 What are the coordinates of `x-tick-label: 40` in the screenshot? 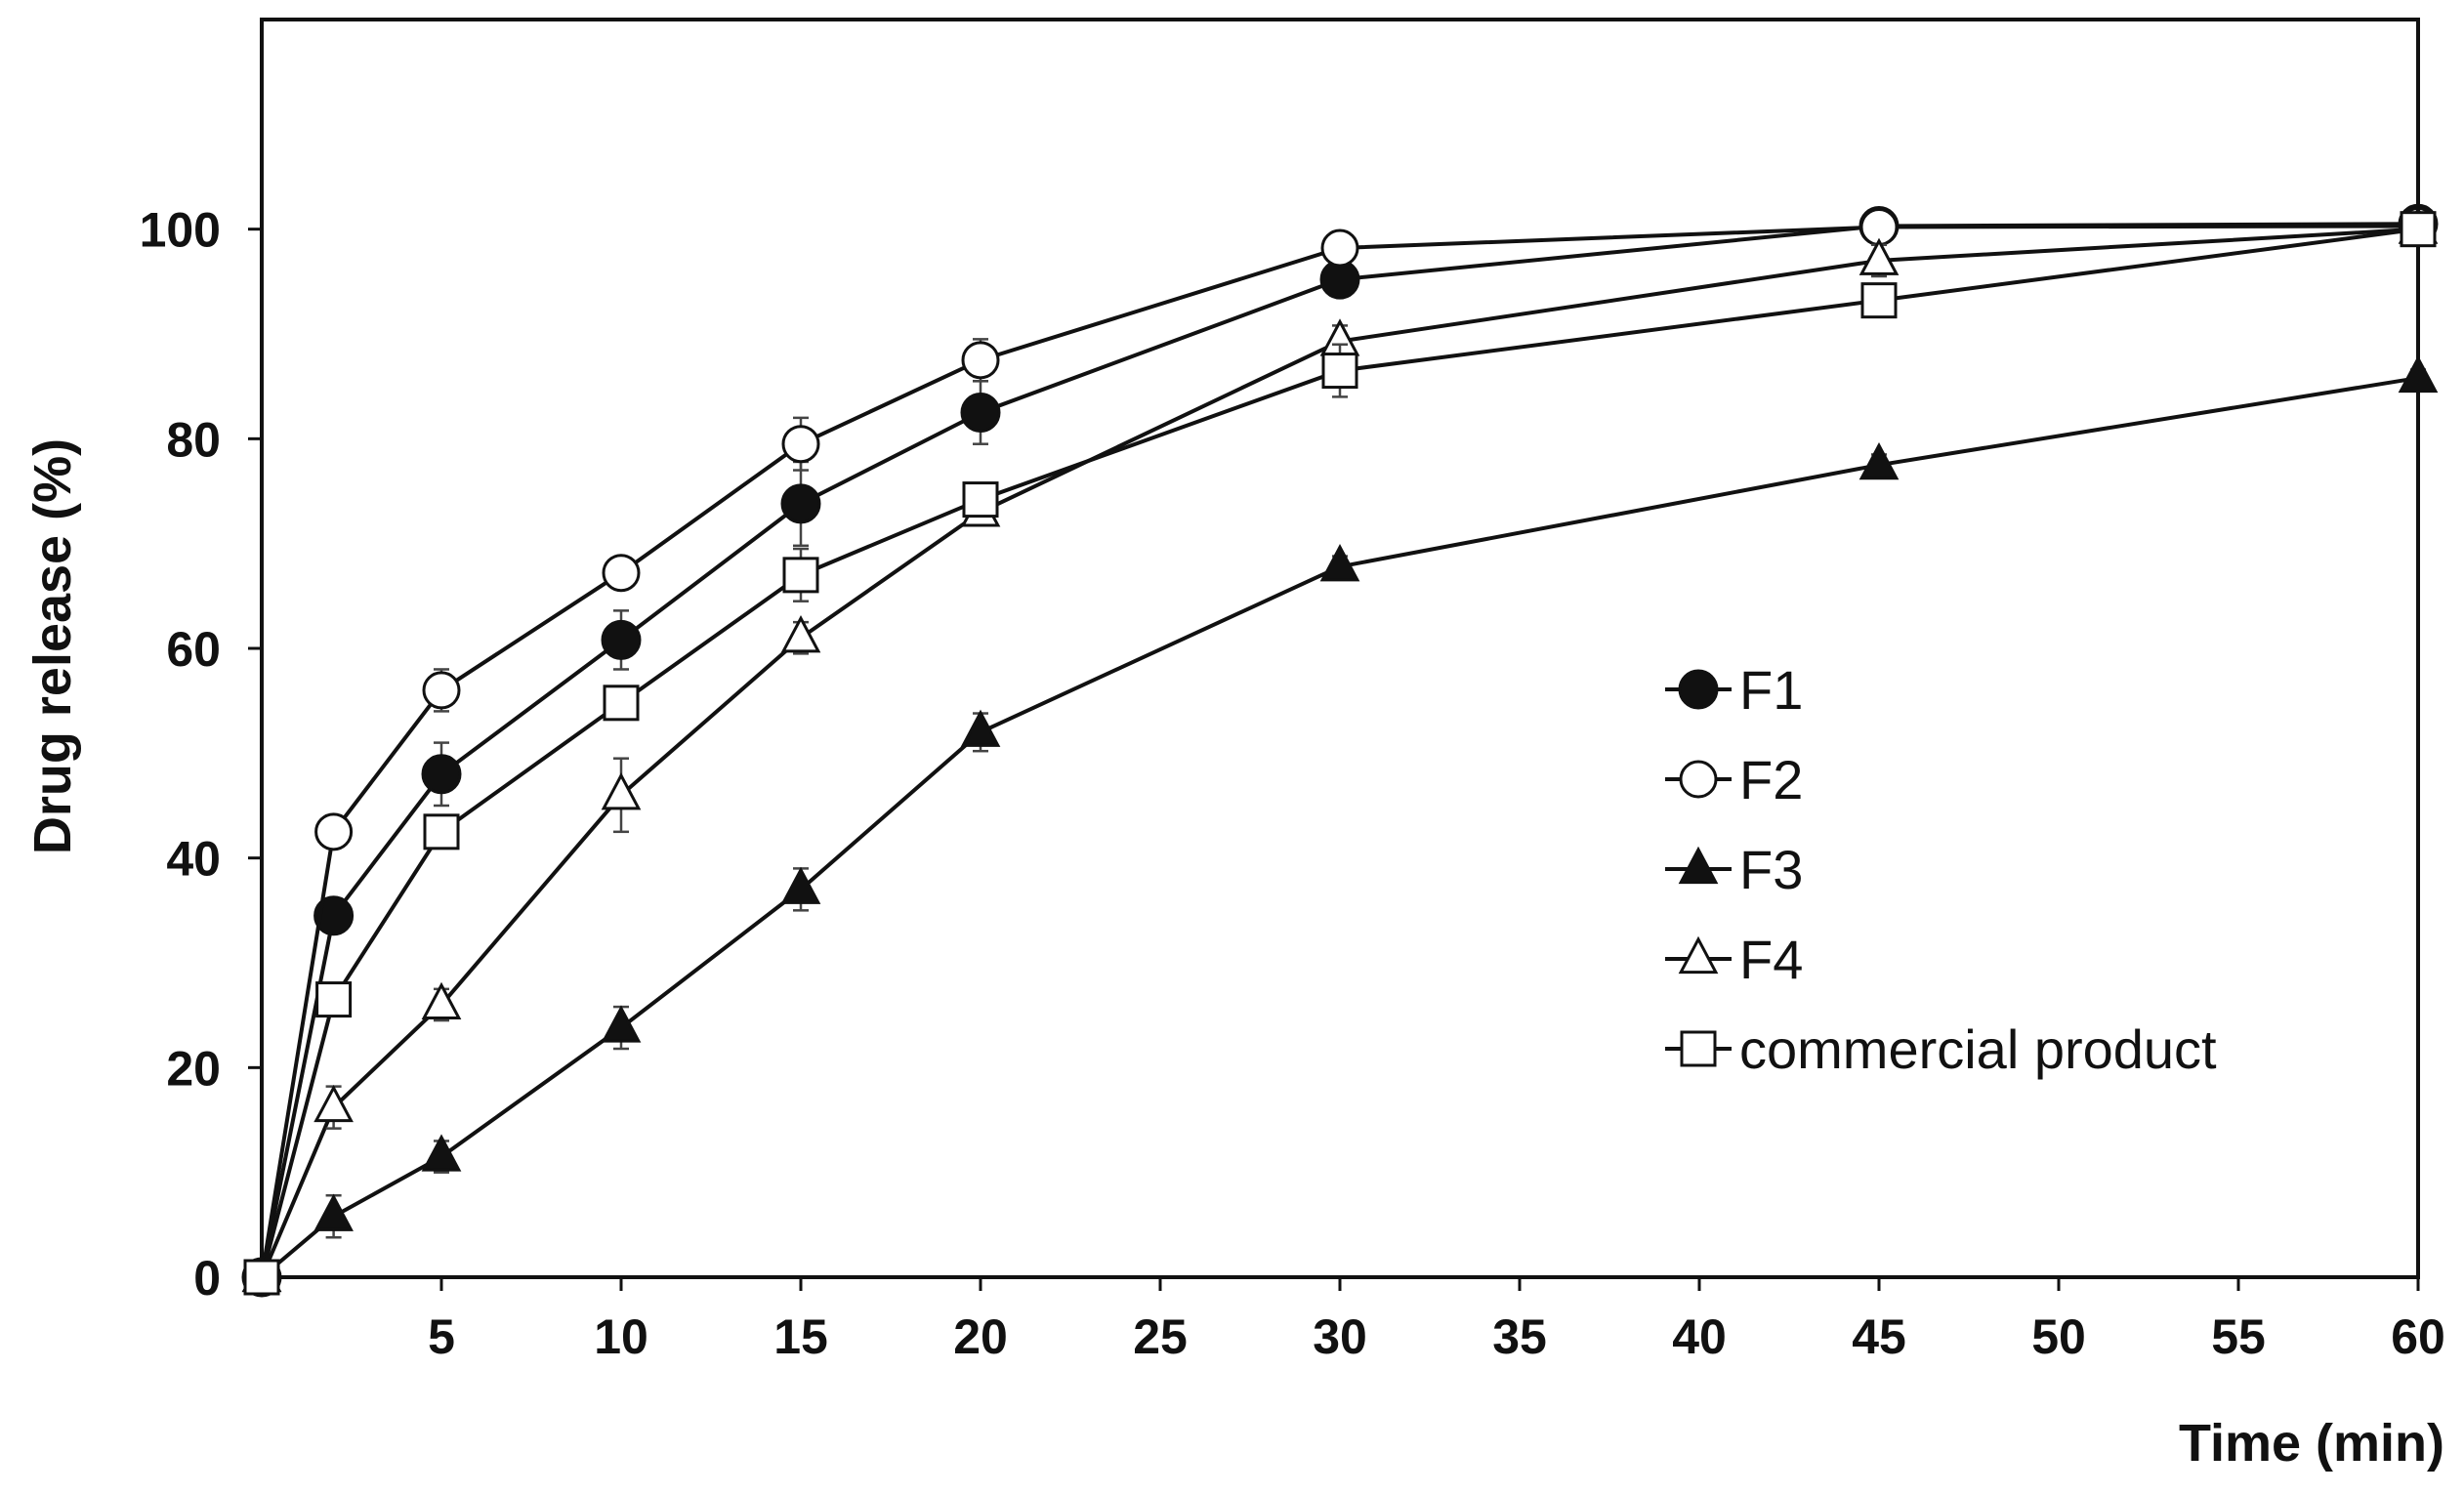 It's located at (1700, 1336).